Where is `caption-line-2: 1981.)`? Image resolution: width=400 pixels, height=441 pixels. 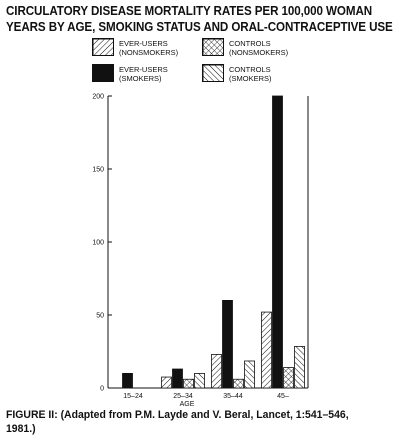 caption-line-2: 1981.) is located at coordinates (21, 429).